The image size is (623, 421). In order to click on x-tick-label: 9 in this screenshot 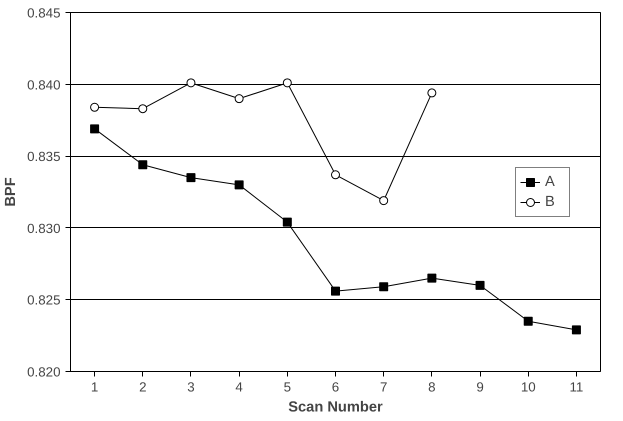, I will do `click(480, 387)`.